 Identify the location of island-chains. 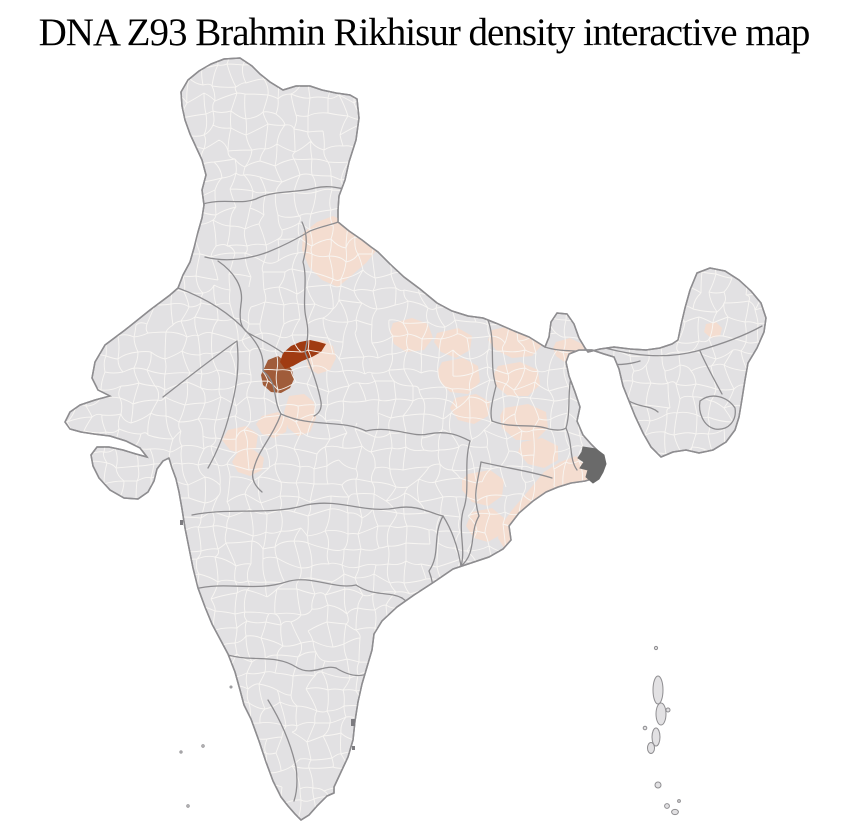
(430, 730).